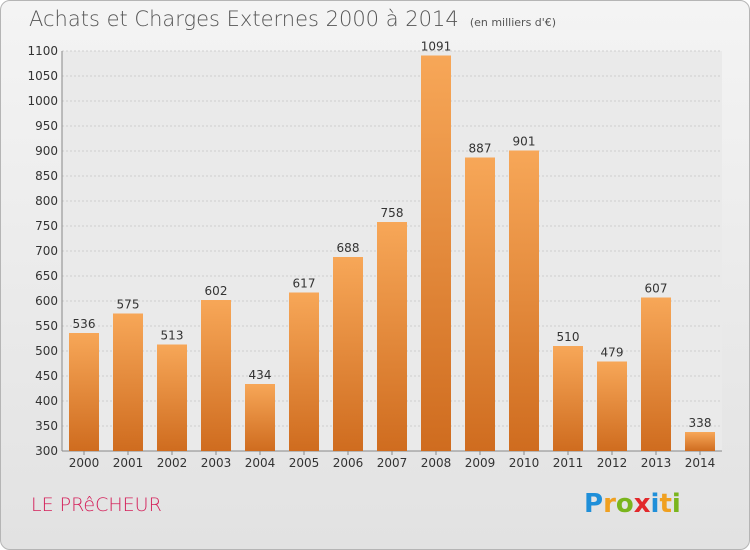  What do you see at coordinates (46, 226) in the screenshot?
I see `y-tick-label: 750` at bounding box center [46, 226].